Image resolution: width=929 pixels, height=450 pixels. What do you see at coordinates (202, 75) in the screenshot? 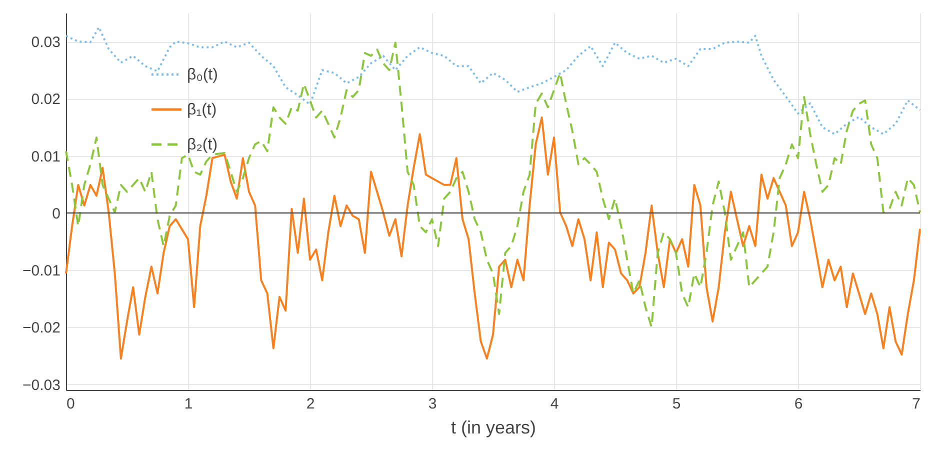
I see `legend-label: β₀(t)` at bounding box center [202, 75].